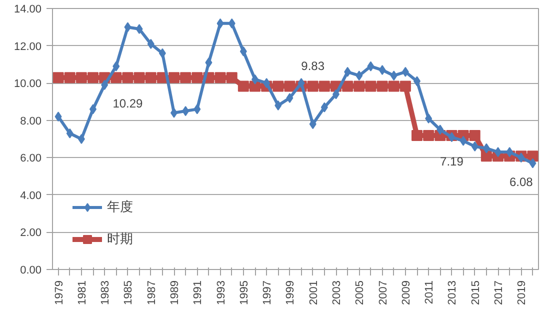 This screenshot has height=329, width=546. I want to click on x-tick-label: 2007, so click(383, 292).